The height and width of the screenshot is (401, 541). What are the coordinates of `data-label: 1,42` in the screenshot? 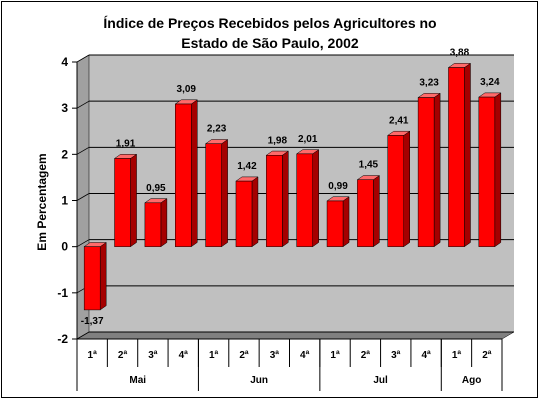 It's located at (247, 166).